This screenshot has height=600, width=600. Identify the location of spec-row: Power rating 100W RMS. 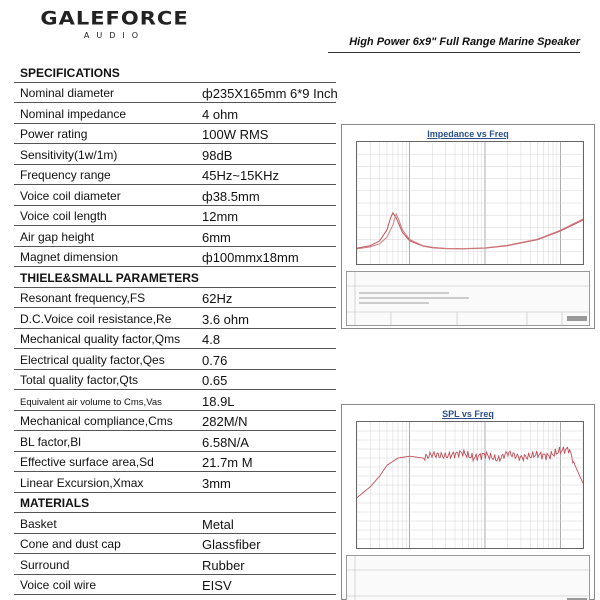
(175, 134).